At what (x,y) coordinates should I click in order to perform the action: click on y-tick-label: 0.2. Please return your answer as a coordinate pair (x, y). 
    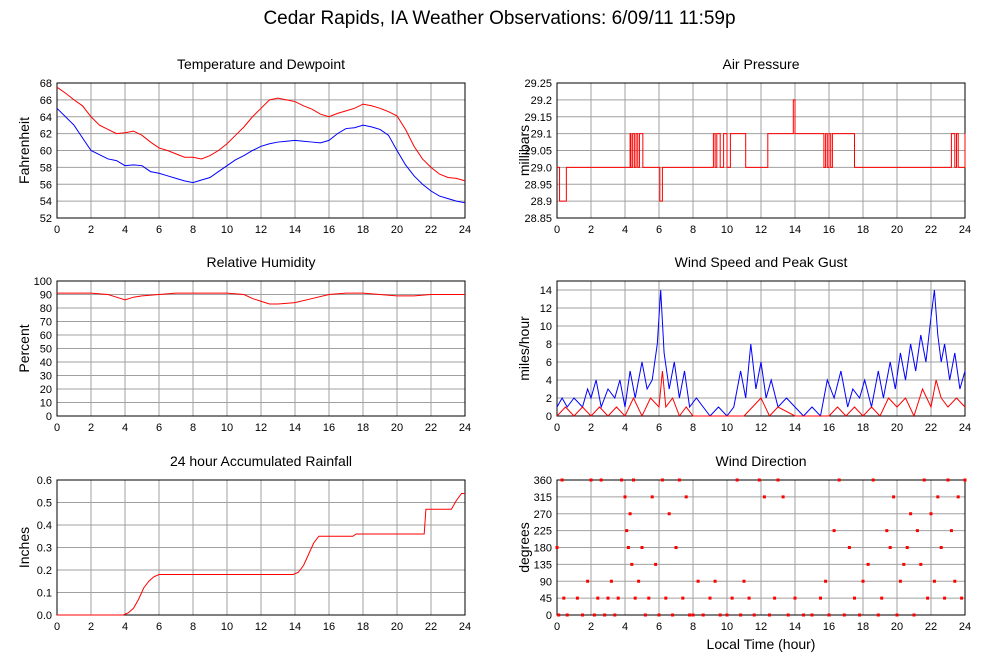
    Looking at the image, I should click on (44, 571).